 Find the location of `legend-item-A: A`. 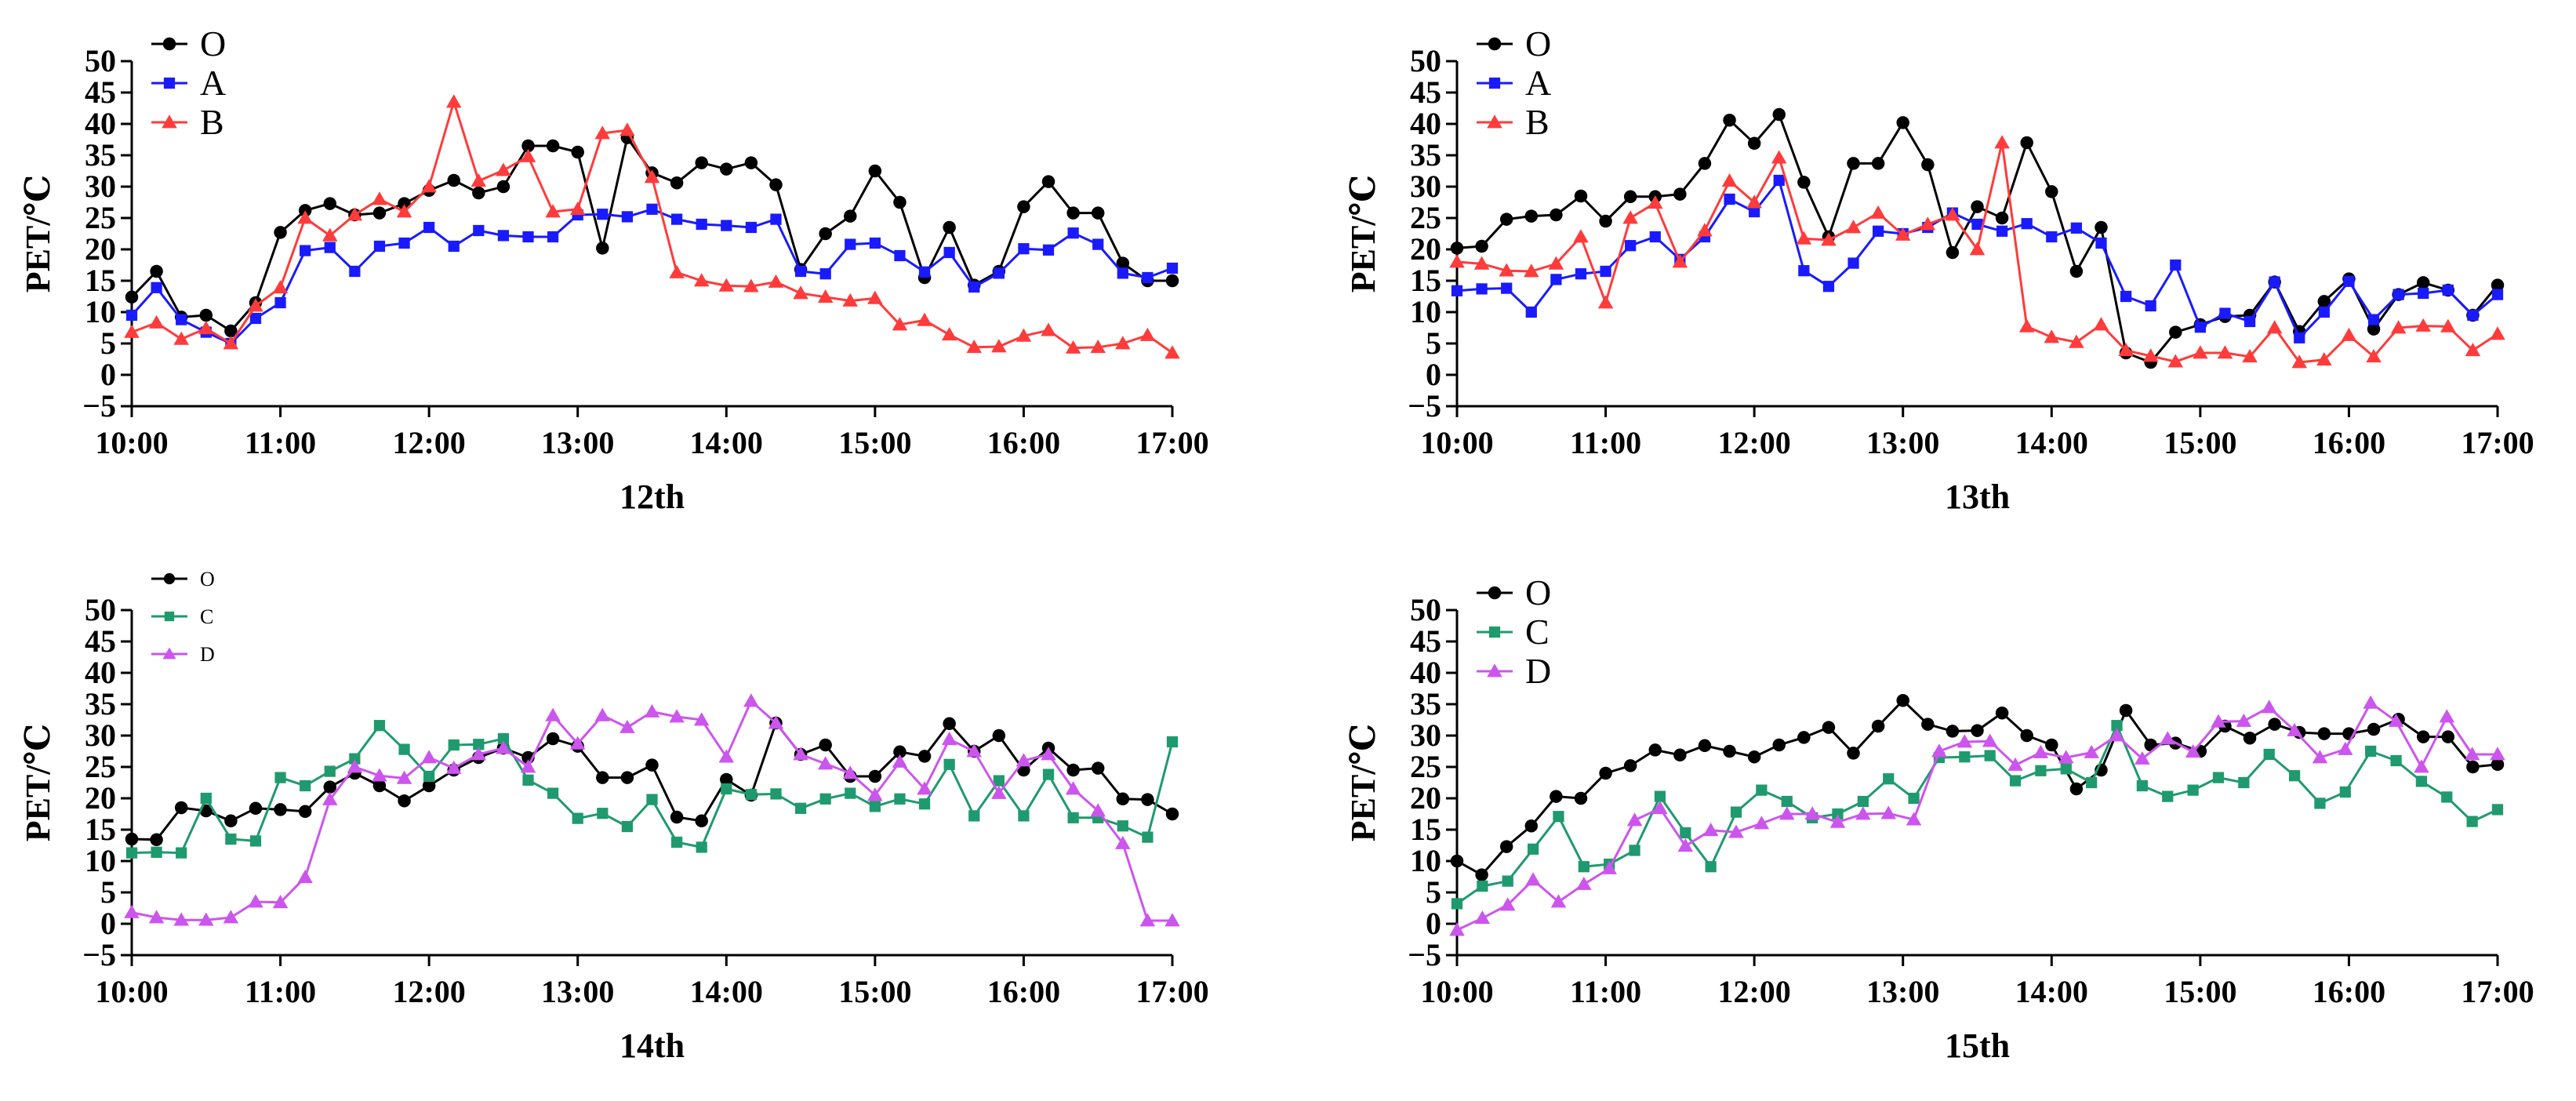

legend-item-A: A is located at coordinates (1514, 83).